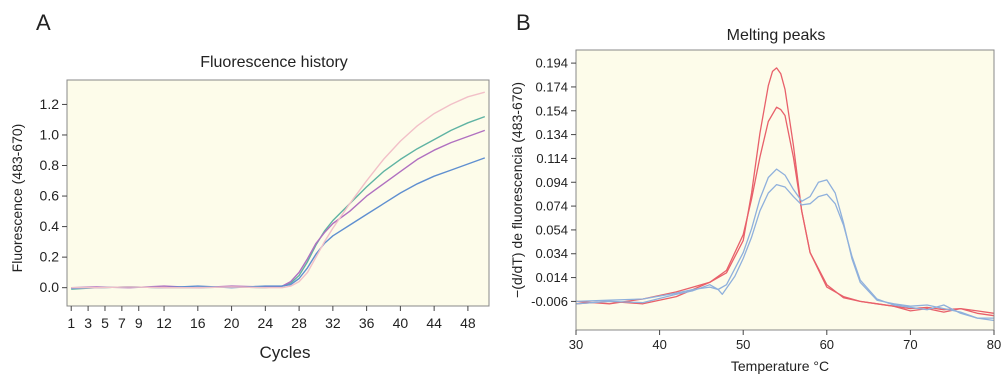 The height and width of the screenshot is (379, 1008). What do you see at coordinates (785, 341) in the screenshot?
I see `chart-b-x-ticks: 30 40 50 60 70 80` at bounding box center [785, 341].